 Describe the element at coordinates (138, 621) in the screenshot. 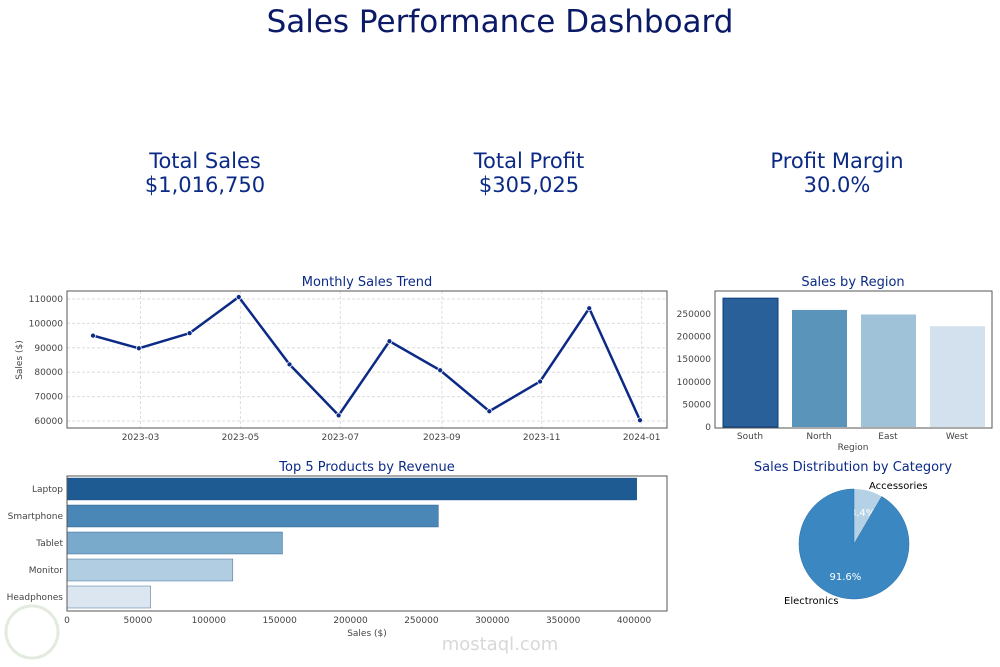

I see `x-tick-label: 50000` at that location.